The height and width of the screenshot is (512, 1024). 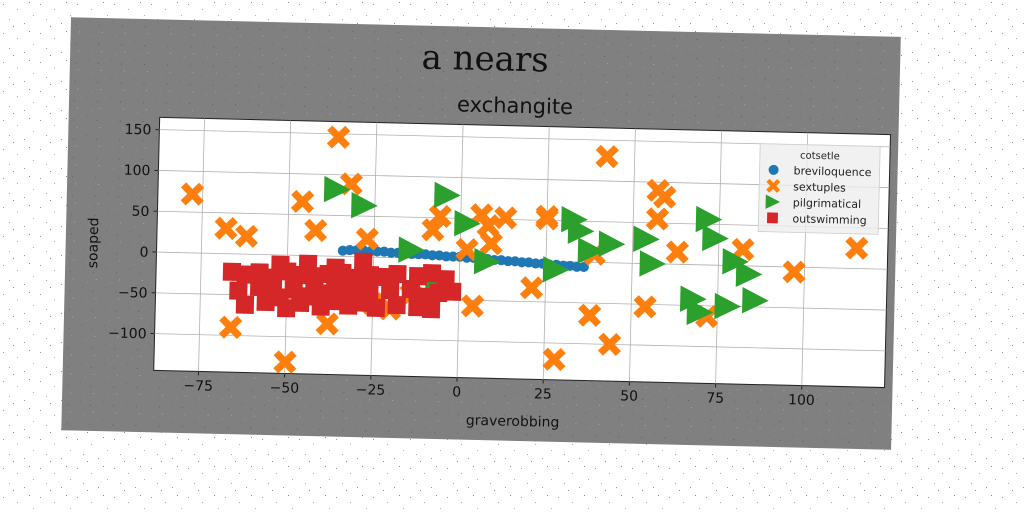 What do you see at coordinates (342, 285) in the screenshot?
I see `series-outswimming` at bounding box center [342, 285].